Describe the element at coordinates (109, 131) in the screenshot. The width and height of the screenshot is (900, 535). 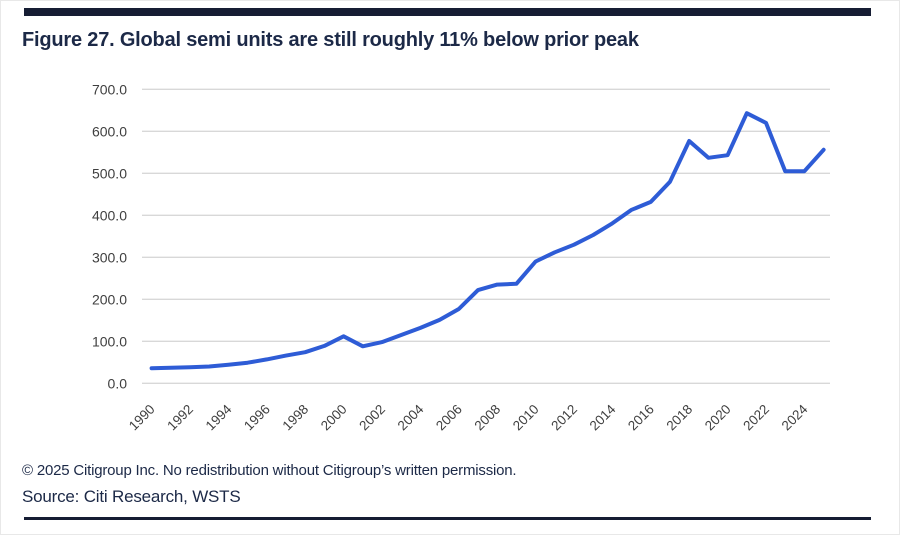
I see `y-tick-label: 600.0` at that location.